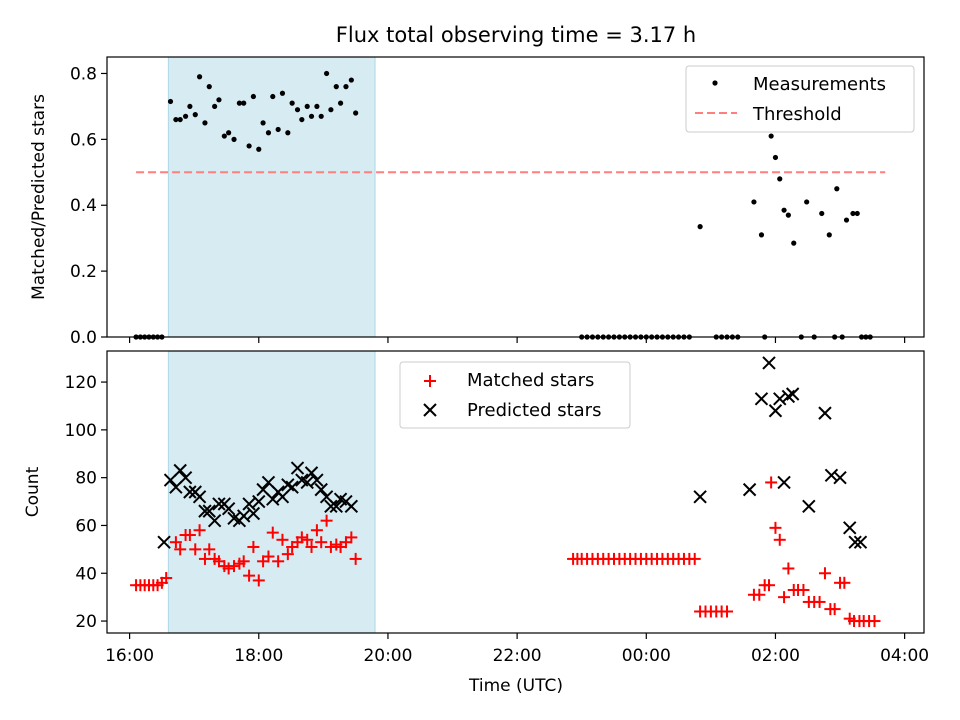 This screenshot has height=720, width=960. Describe the element at coordinates (83, 206) in the screenshot. I see `top-y-tick-label: 0.4` at that location.